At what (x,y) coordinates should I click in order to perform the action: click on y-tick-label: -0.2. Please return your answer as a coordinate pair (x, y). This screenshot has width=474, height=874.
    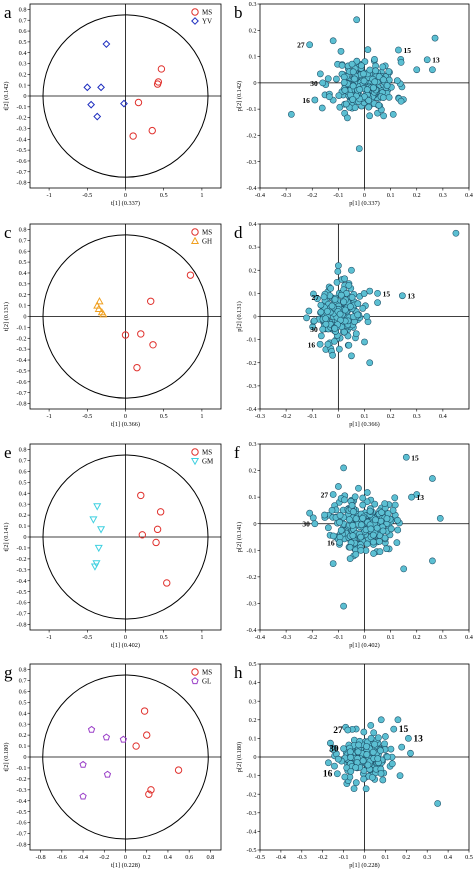
    Looking at the image, I should click on (252, 136).